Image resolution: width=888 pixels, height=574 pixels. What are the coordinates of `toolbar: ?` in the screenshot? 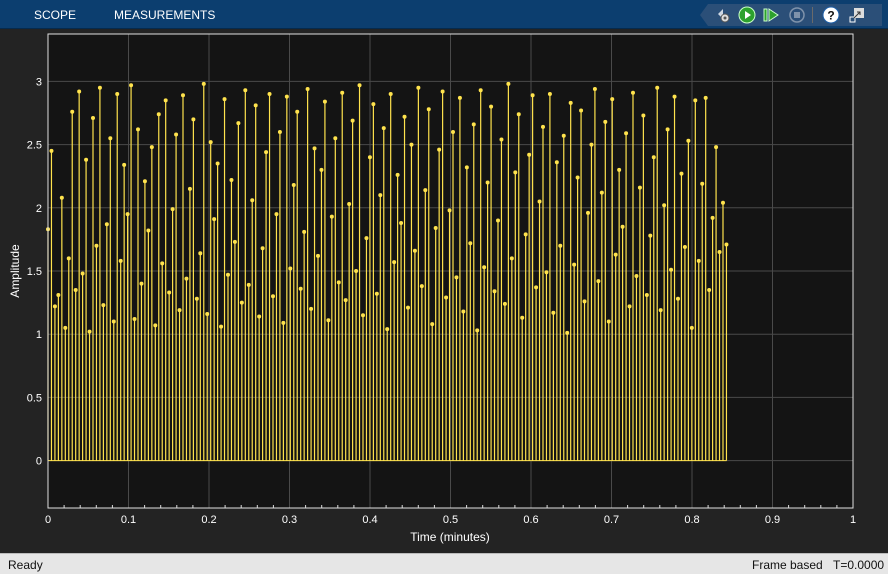 It's located at (791, 15).